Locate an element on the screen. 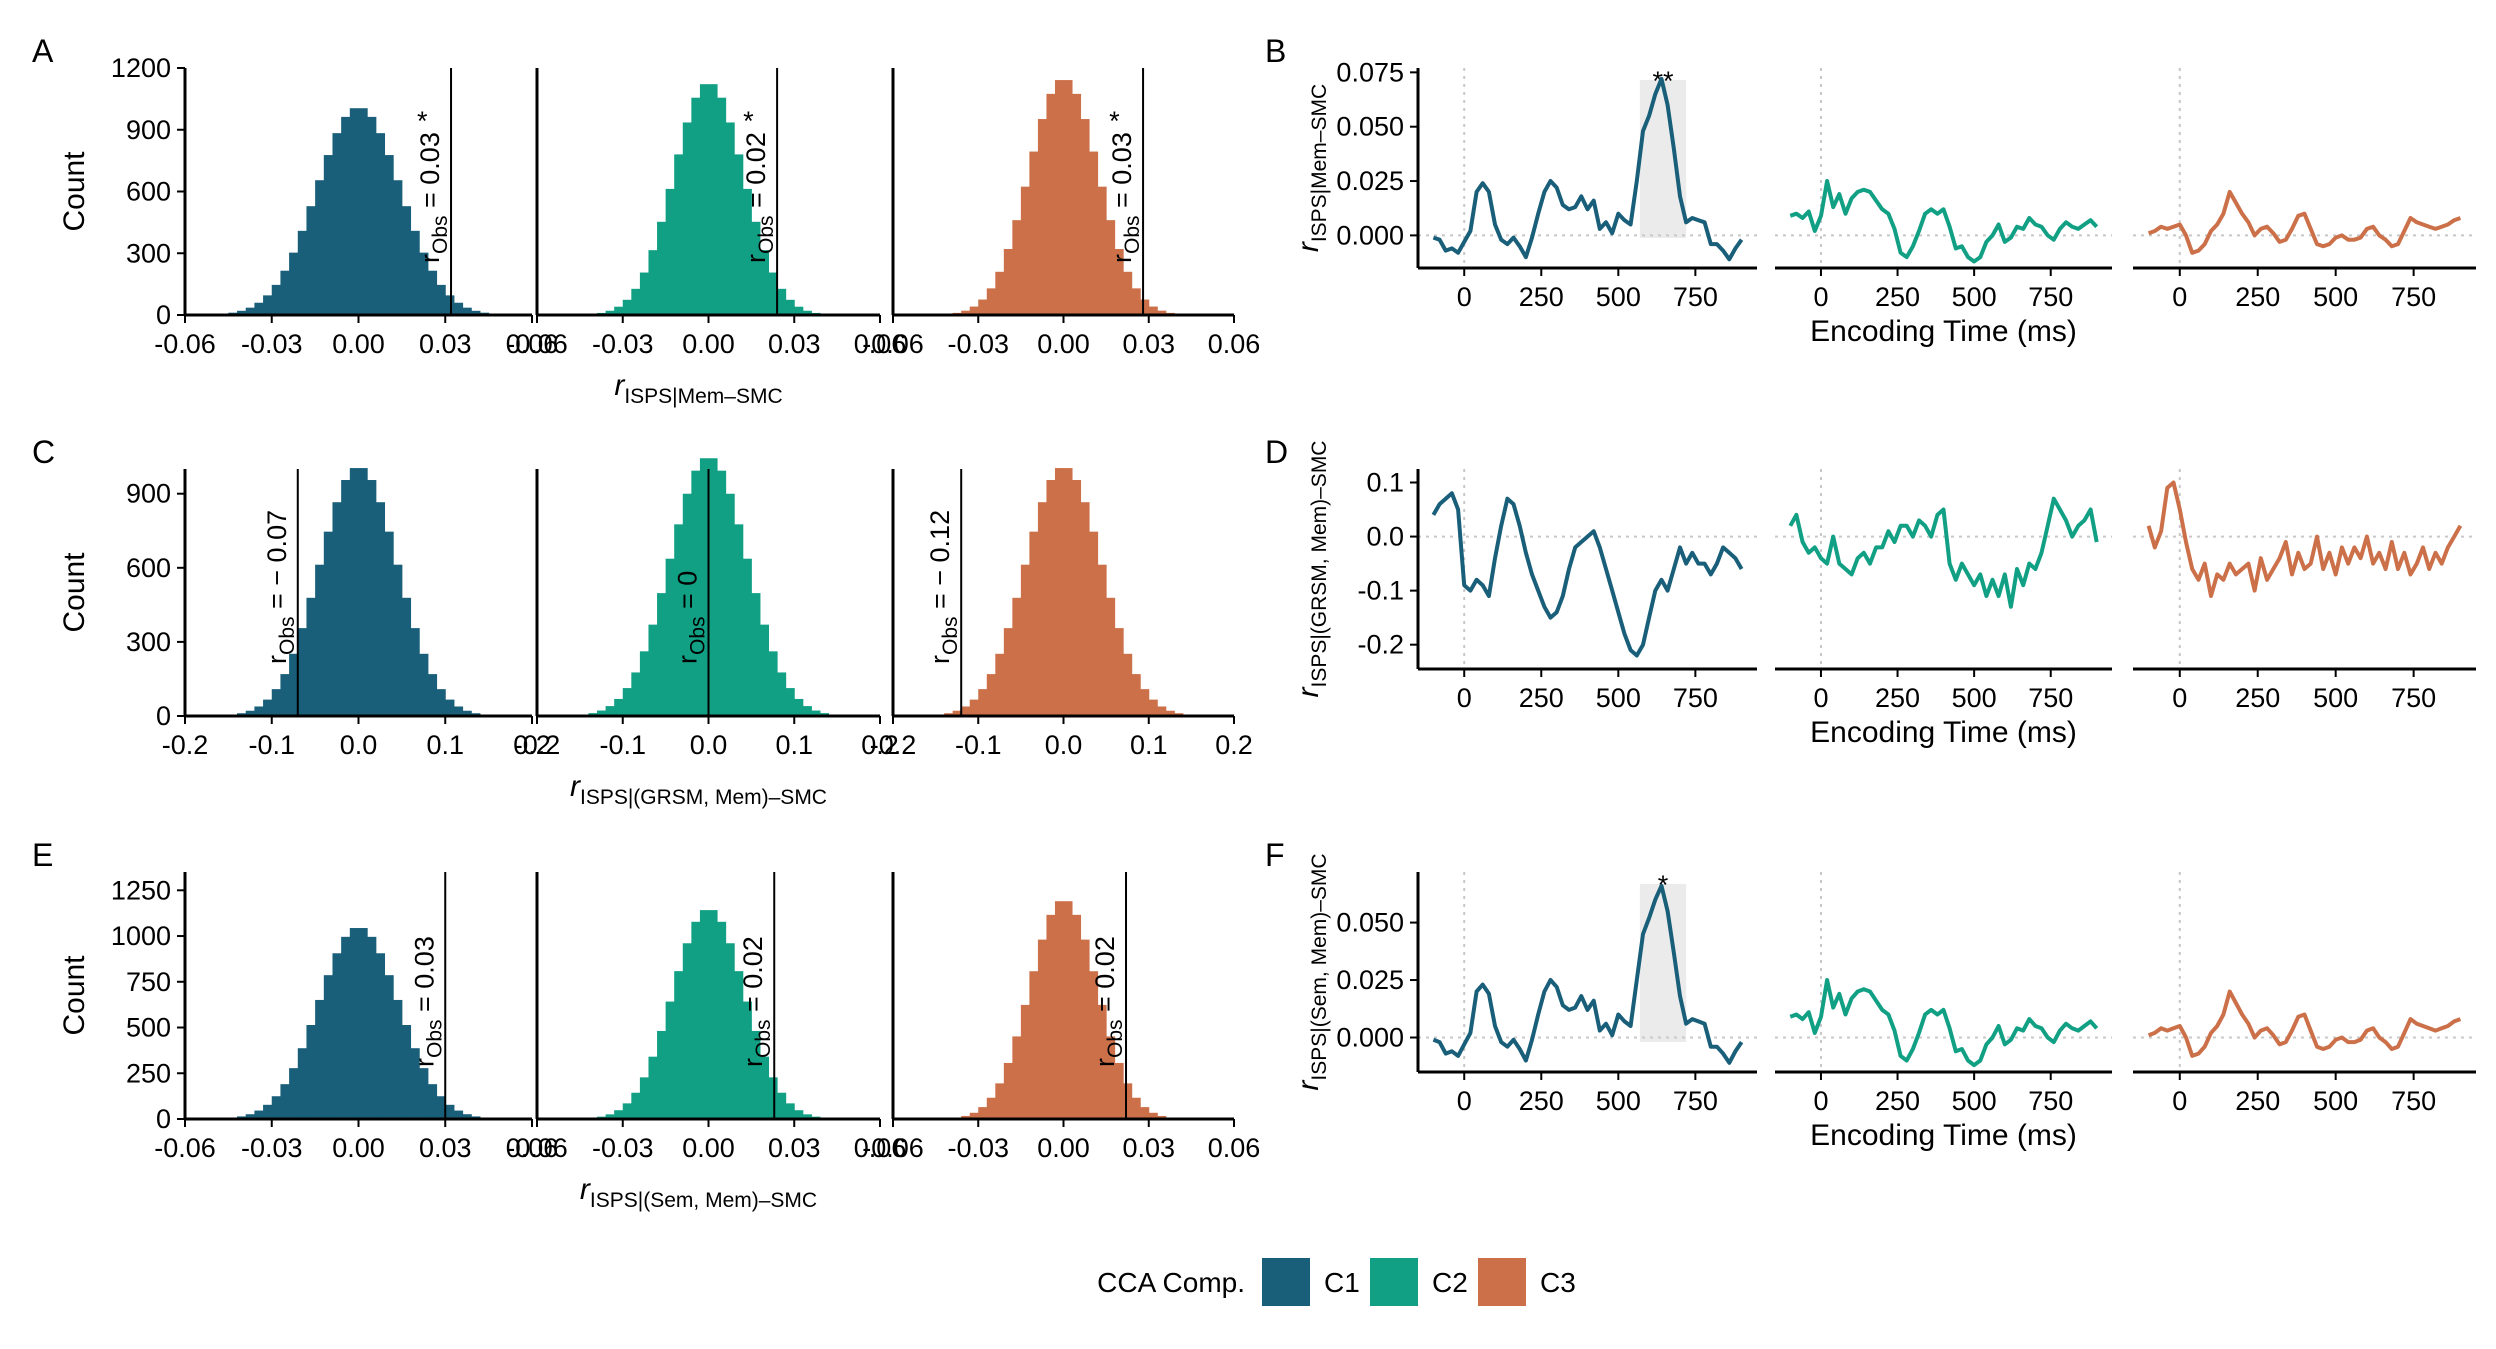 This screenshot has width=2496, height=1349. y-tick-label: 0.1 is located at coordinates (1385, 483).